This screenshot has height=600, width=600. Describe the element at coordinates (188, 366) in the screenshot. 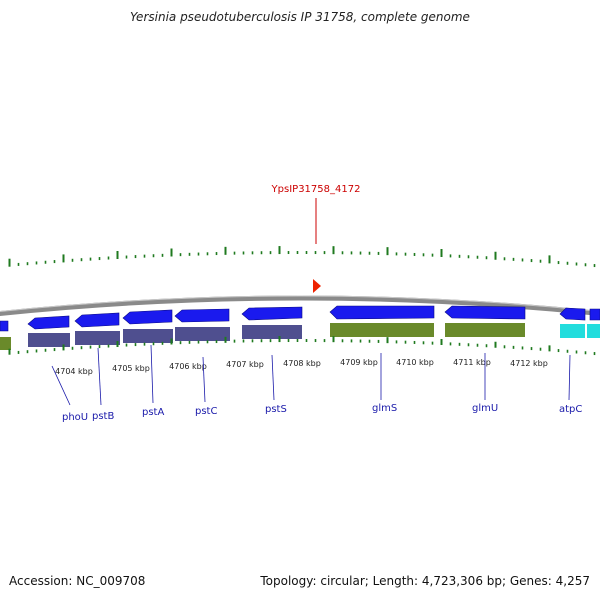

I see `kbp-label-4706: 4706 kbp` at that location.